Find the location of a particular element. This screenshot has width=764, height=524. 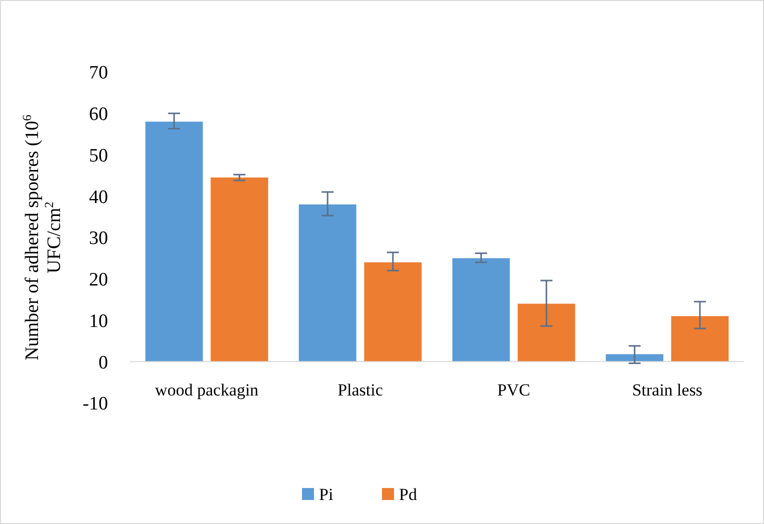

y-tick-label: 70 is located at coordinates (98, 73).